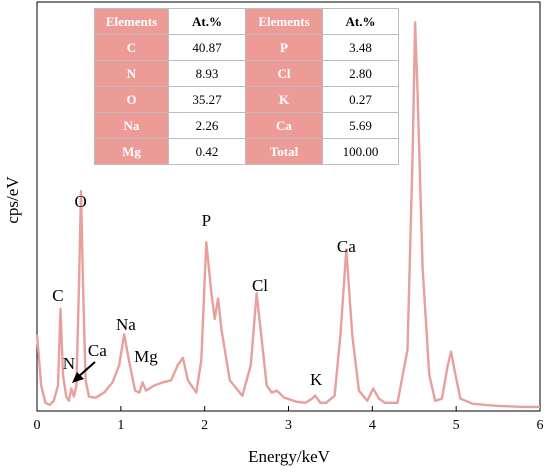  What do you see at coordinates (207, 47) in the screenshot?
I see `table-cell-value: 40.87` at bounding box center [207, 47].